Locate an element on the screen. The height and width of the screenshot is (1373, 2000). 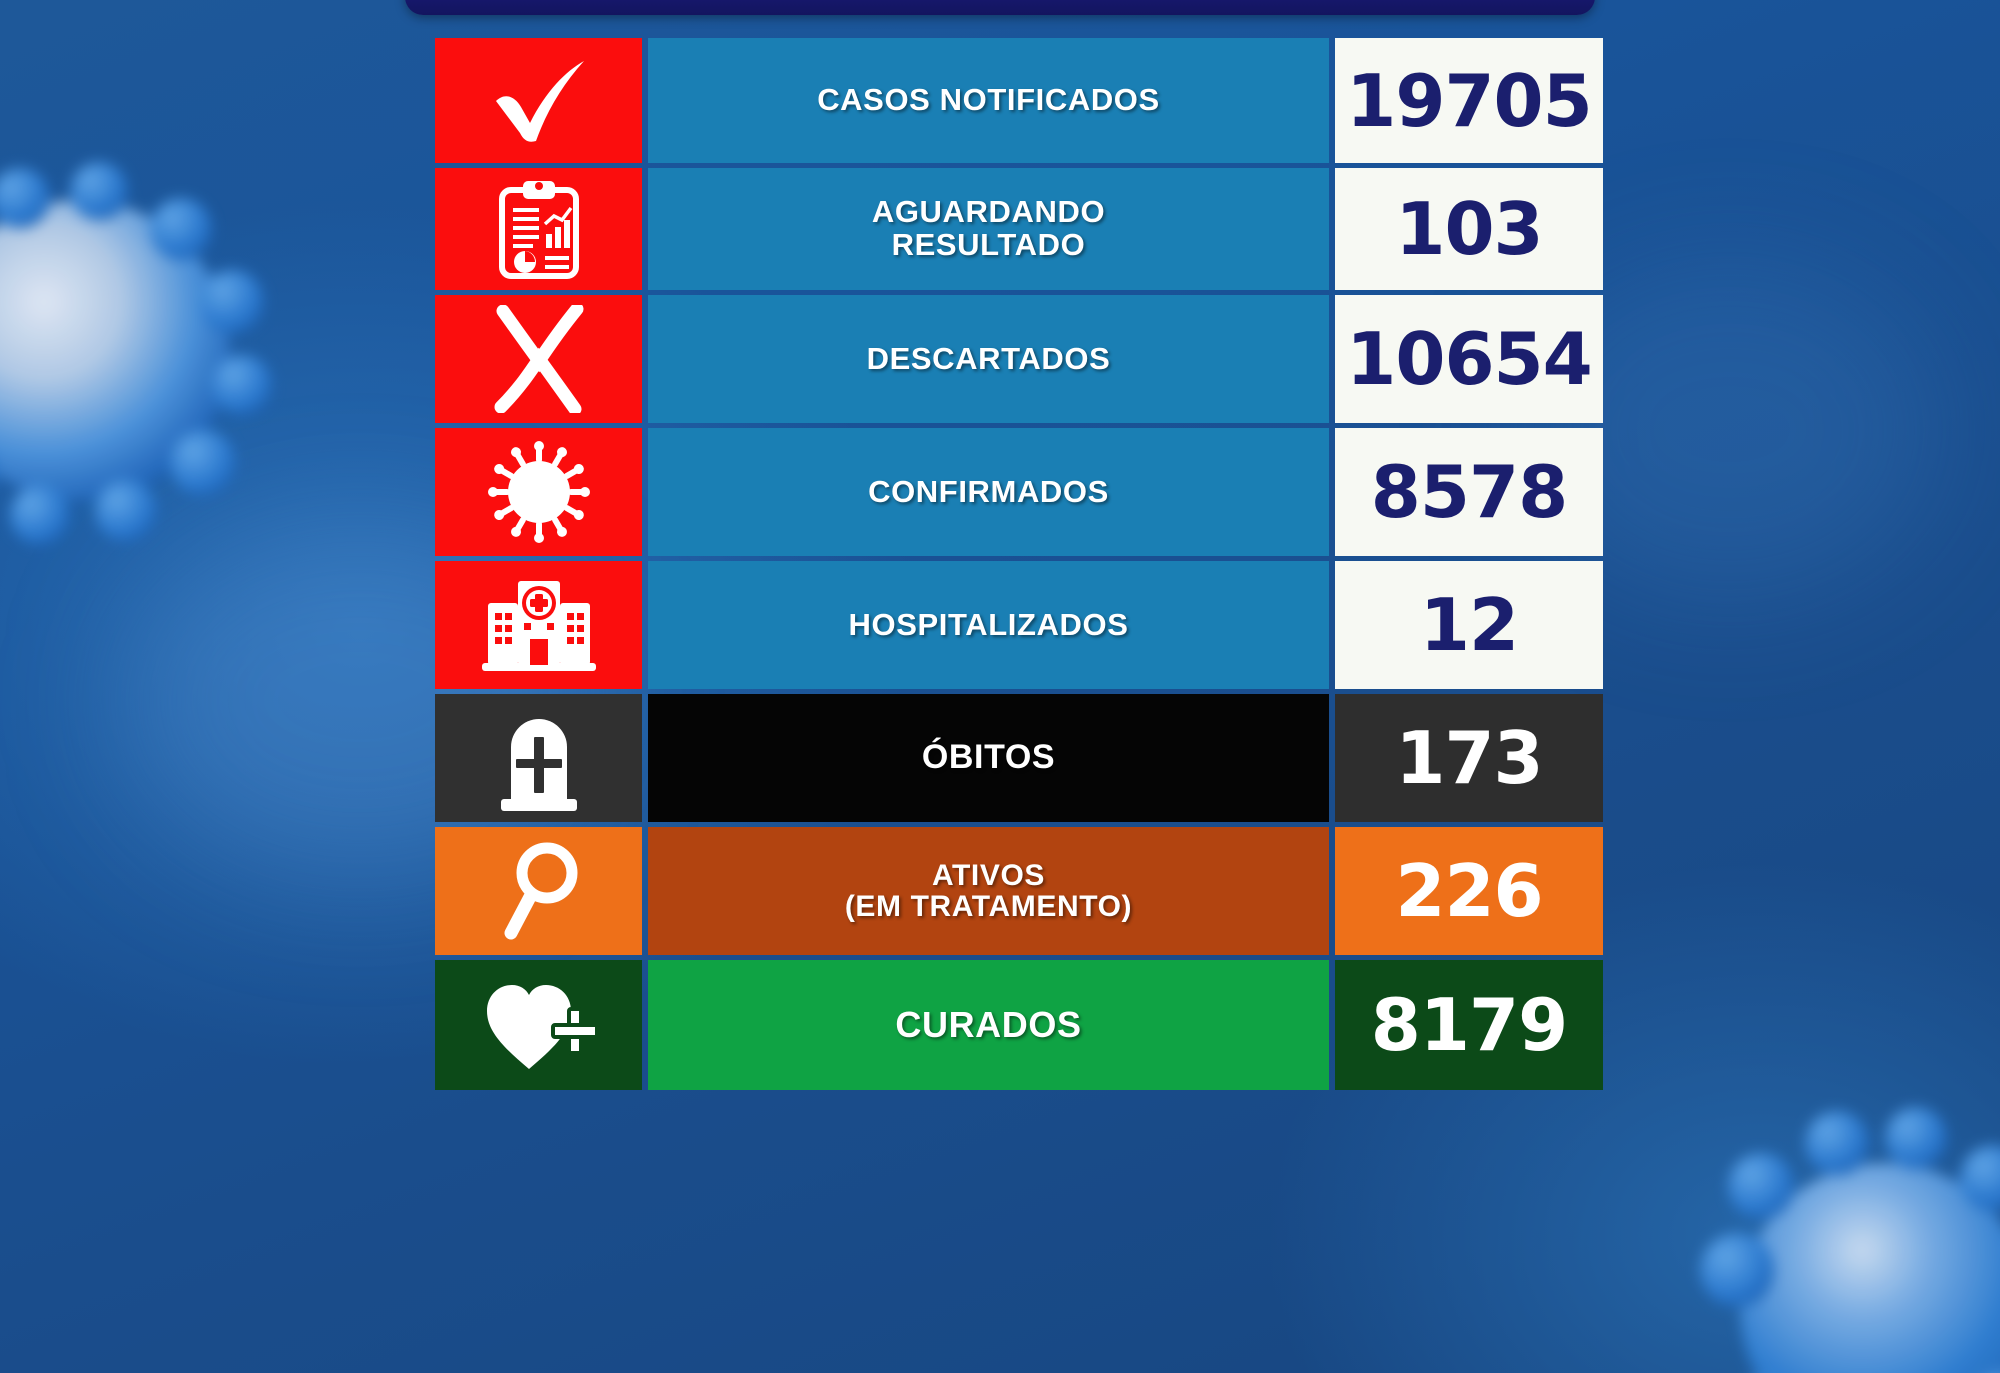
label-line: HOSPITALIZADOS is located at coordinates (988, 624).